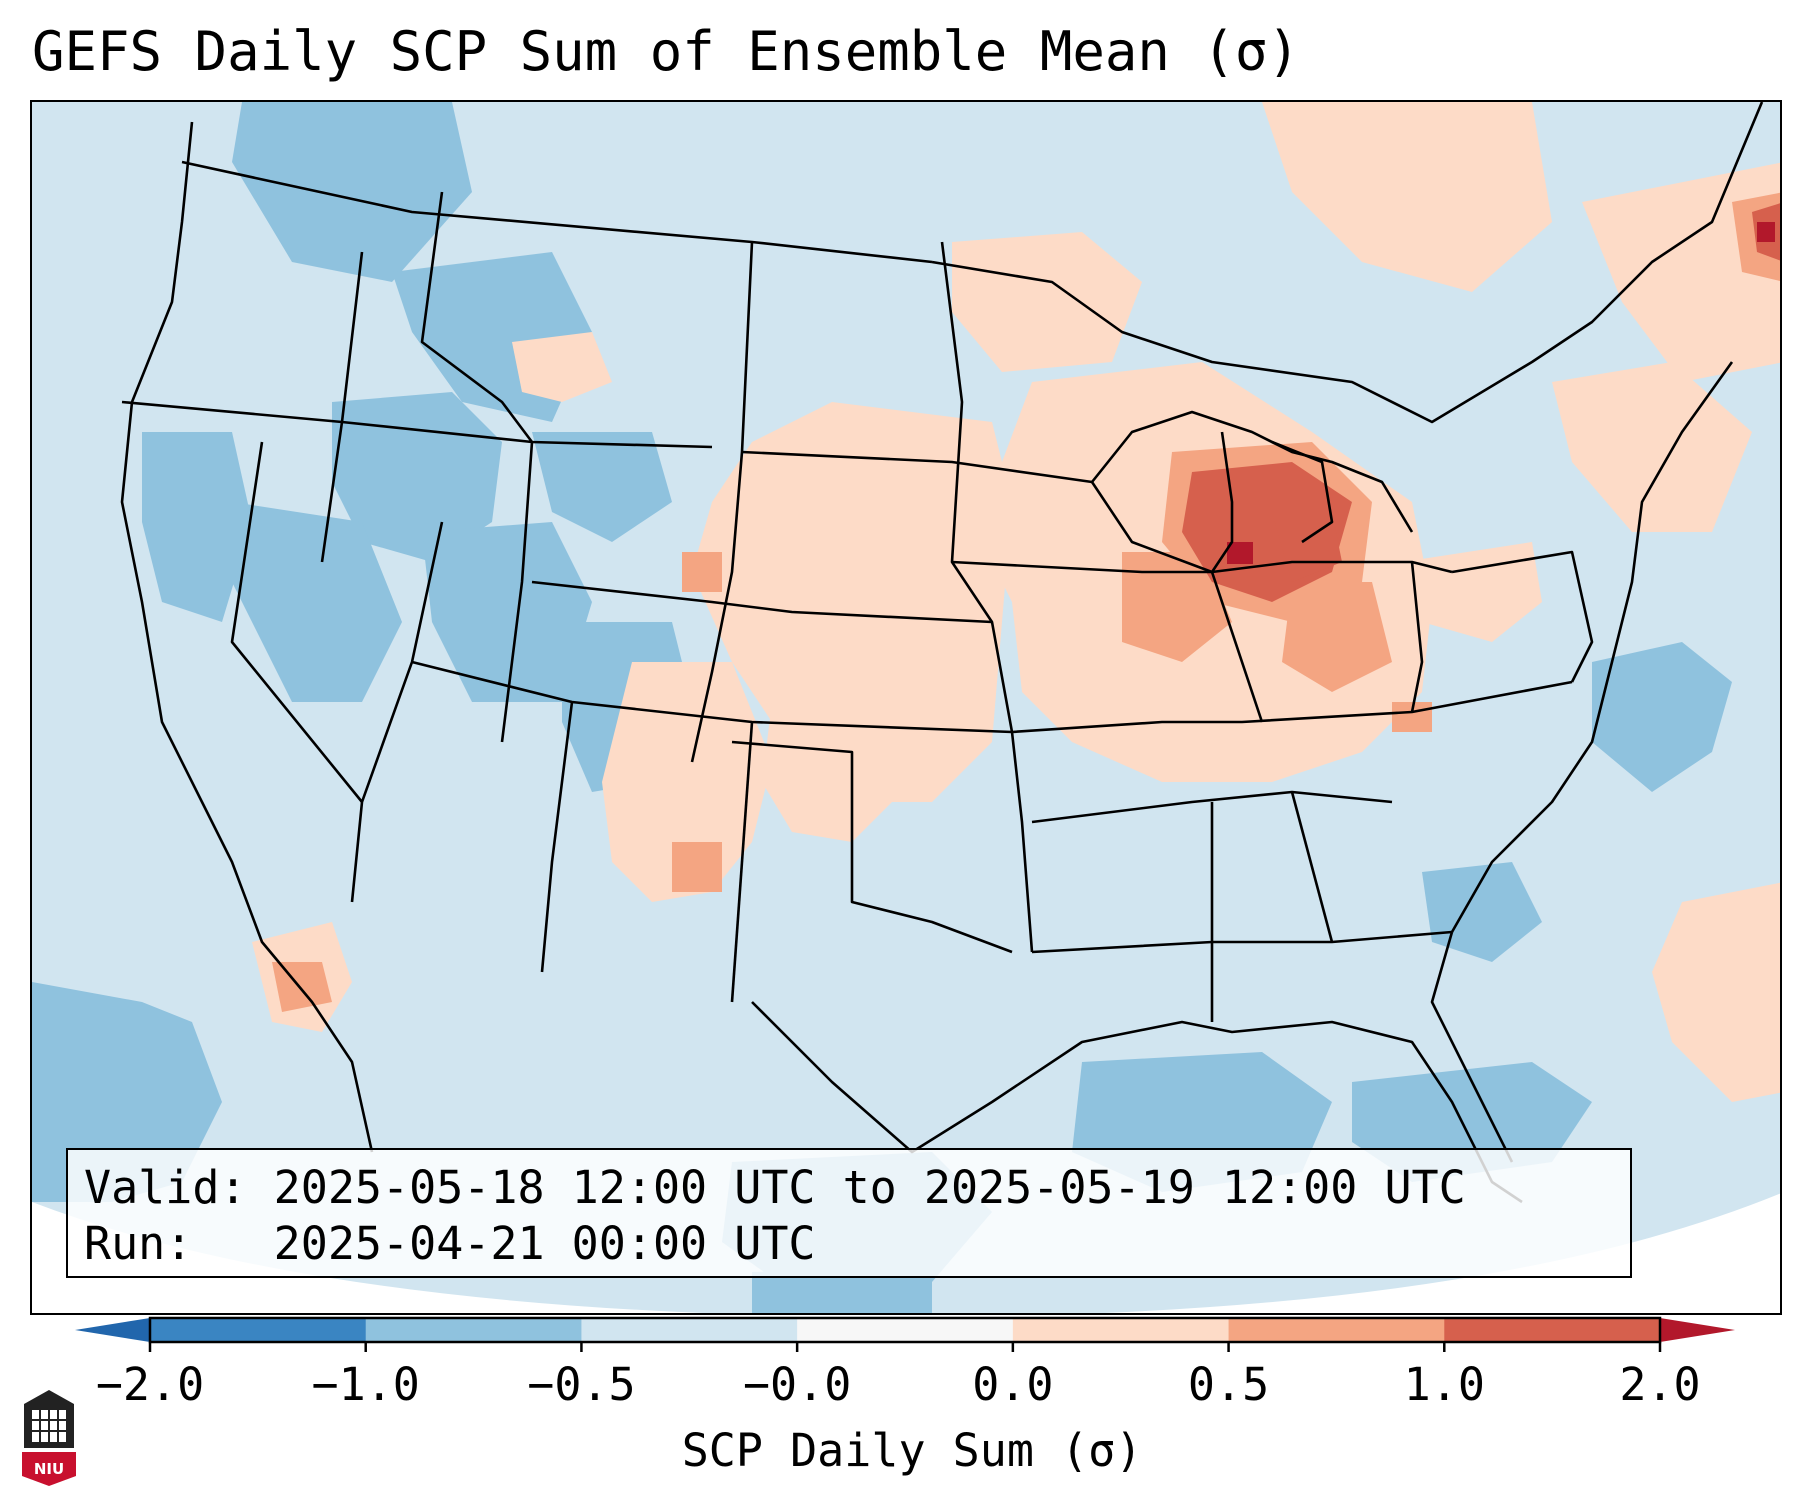 The image size is (1803, 1506). I want to click on state-line-oh-pa, so click(1417, 637).